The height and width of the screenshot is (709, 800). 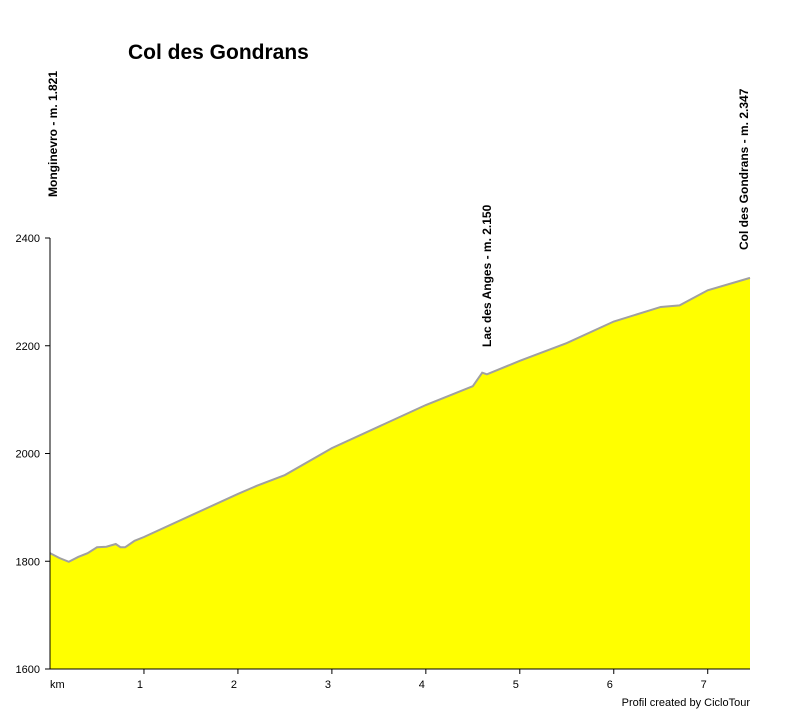 What do you see at coordinates (744, 169) in the screenshot?
I see `annotation: Col des Gondrans - m. 2.347` at bounding box center [744, 169].